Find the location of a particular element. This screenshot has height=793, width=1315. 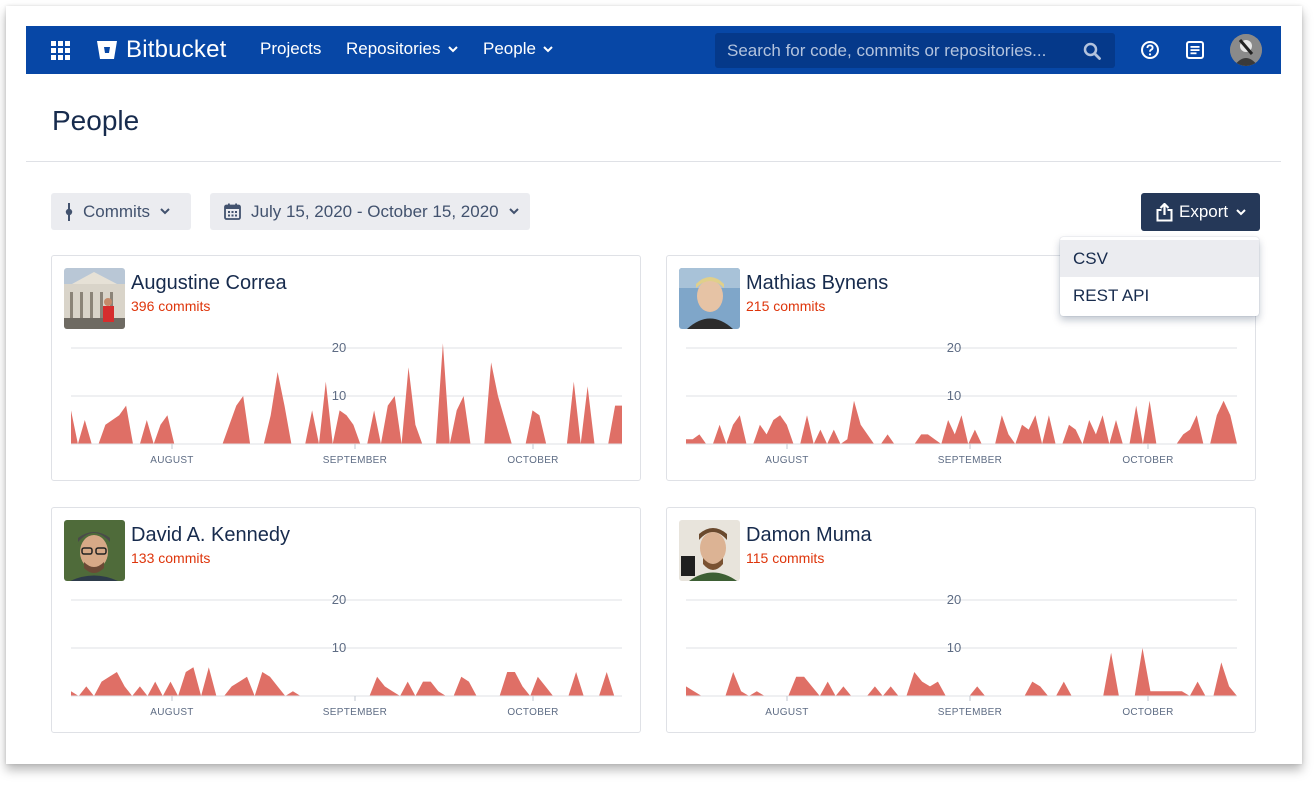

export-dropdown-menu: CSV REST API is located at coordinates (1159, 276).